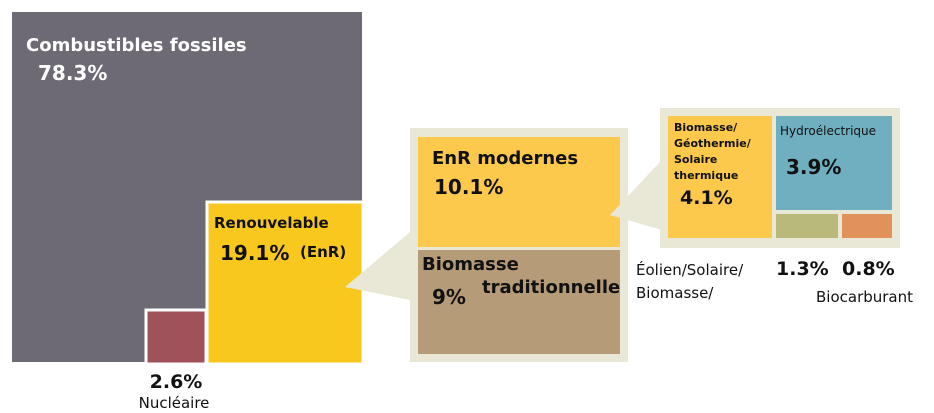 Image resolution: width=934 pixels, height=413 pixels. What do you see at coordinates (254, 253) in the screenshot?
I see `value: 19.1%` at bounding box center [254, 253].